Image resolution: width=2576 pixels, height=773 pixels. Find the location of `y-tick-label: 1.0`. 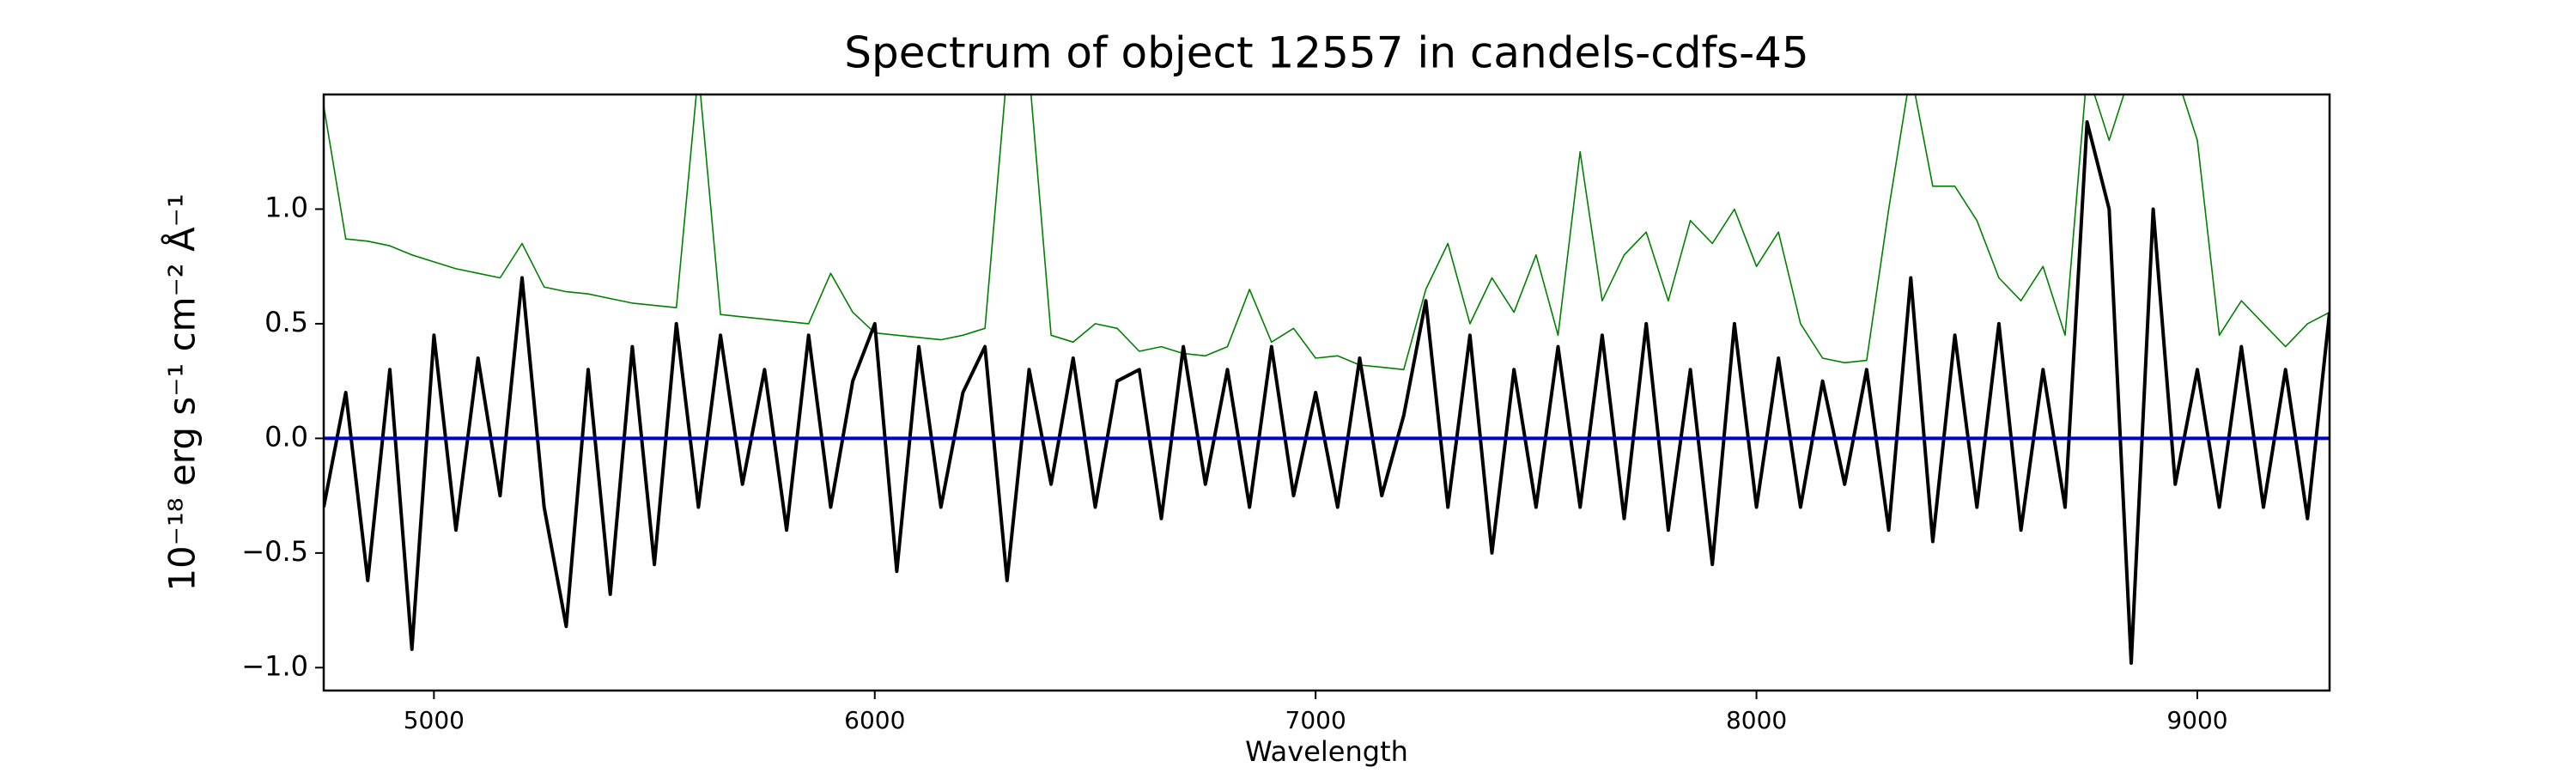

y-tick-label: 1.0 is located at coordinates (286, 207).